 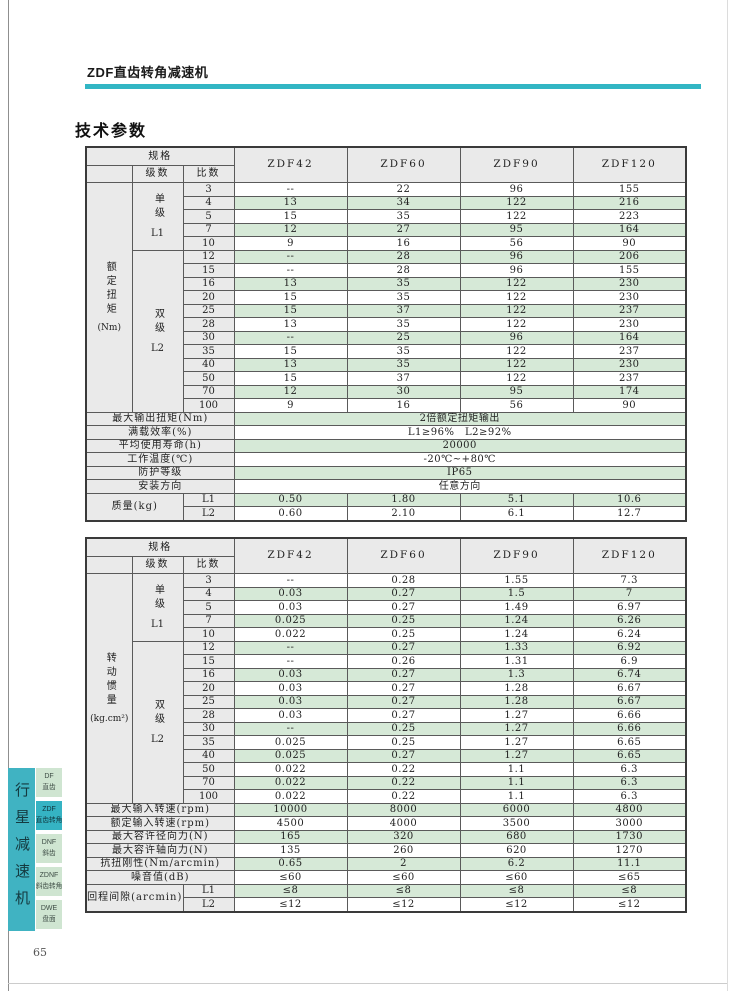 What do you see at coordinates (134, 506) in the screenshot?
I see `tail-label: 质量(kg)` at bounding box center [134, 506].